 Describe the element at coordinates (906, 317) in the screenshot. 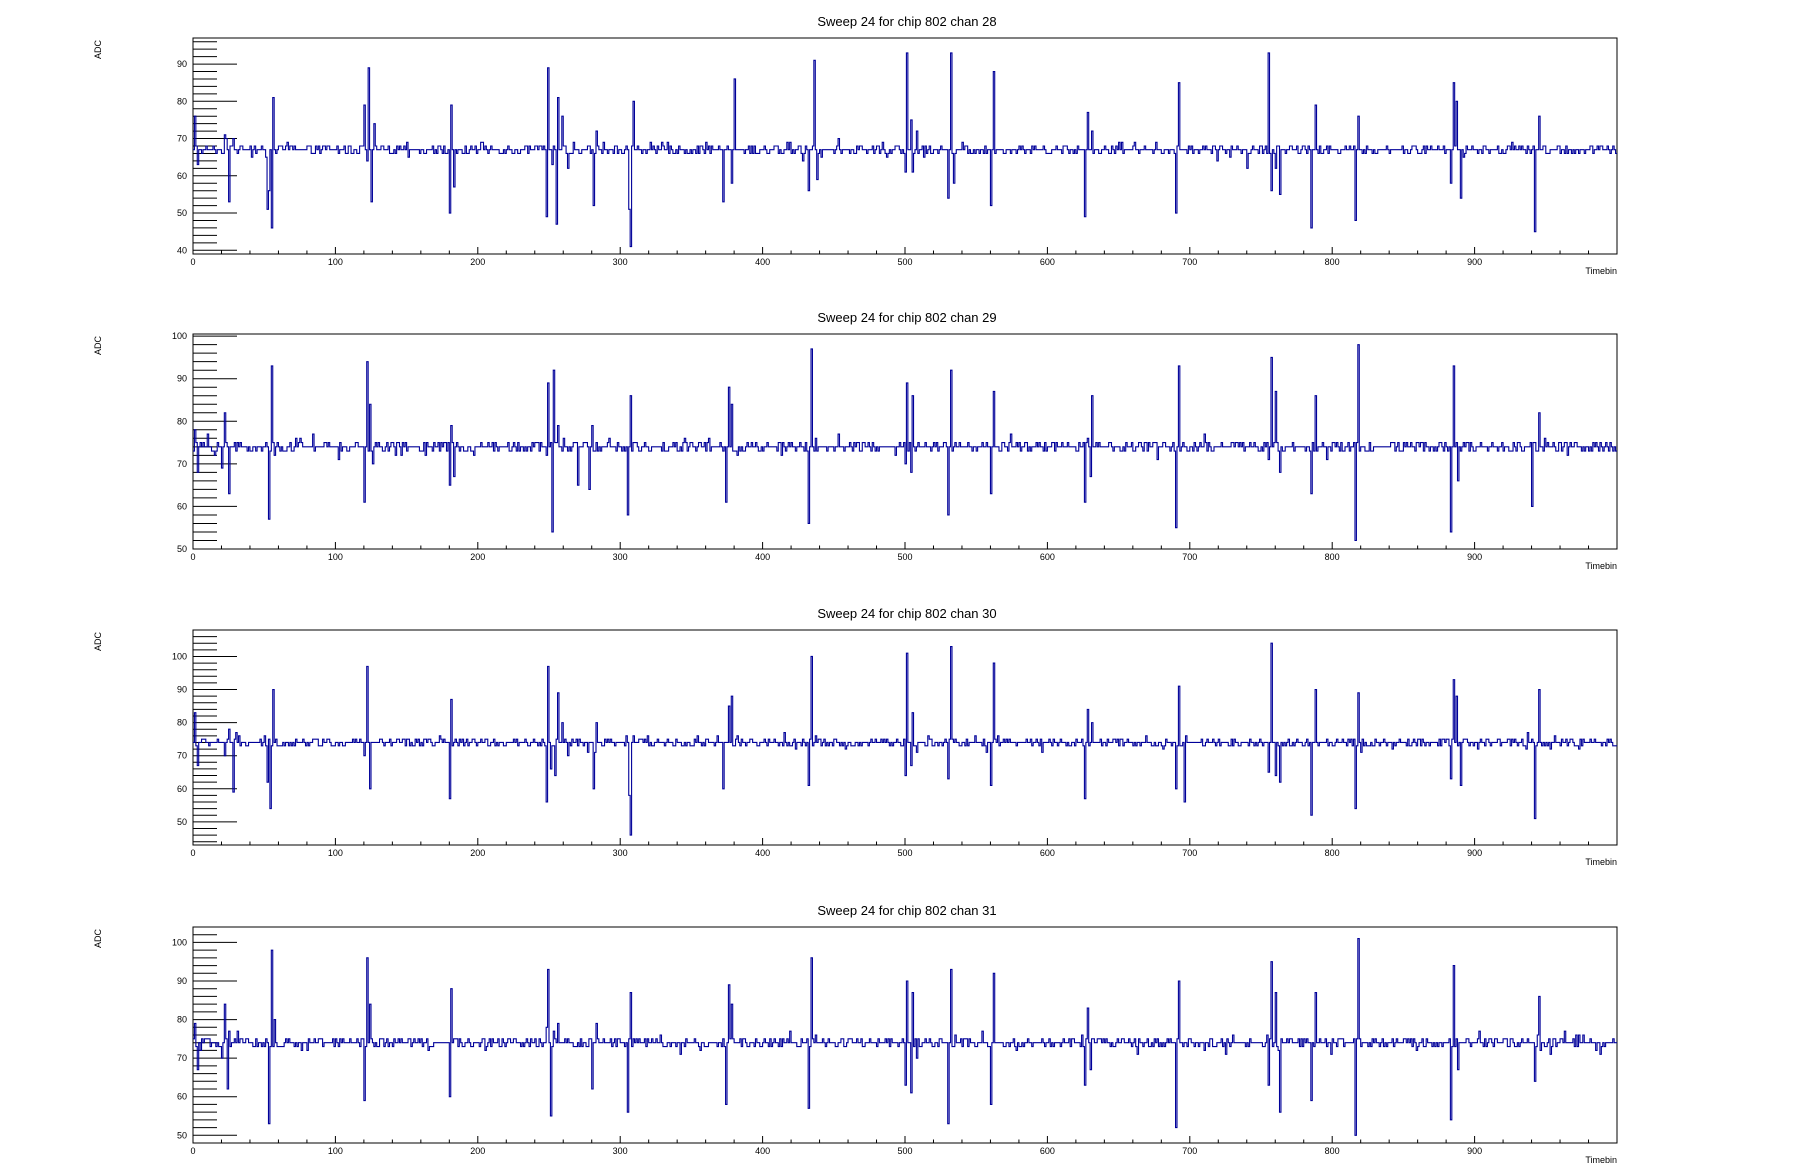

I see `chart-title: Sweep 24 for chip 802 chan 29` at that location.